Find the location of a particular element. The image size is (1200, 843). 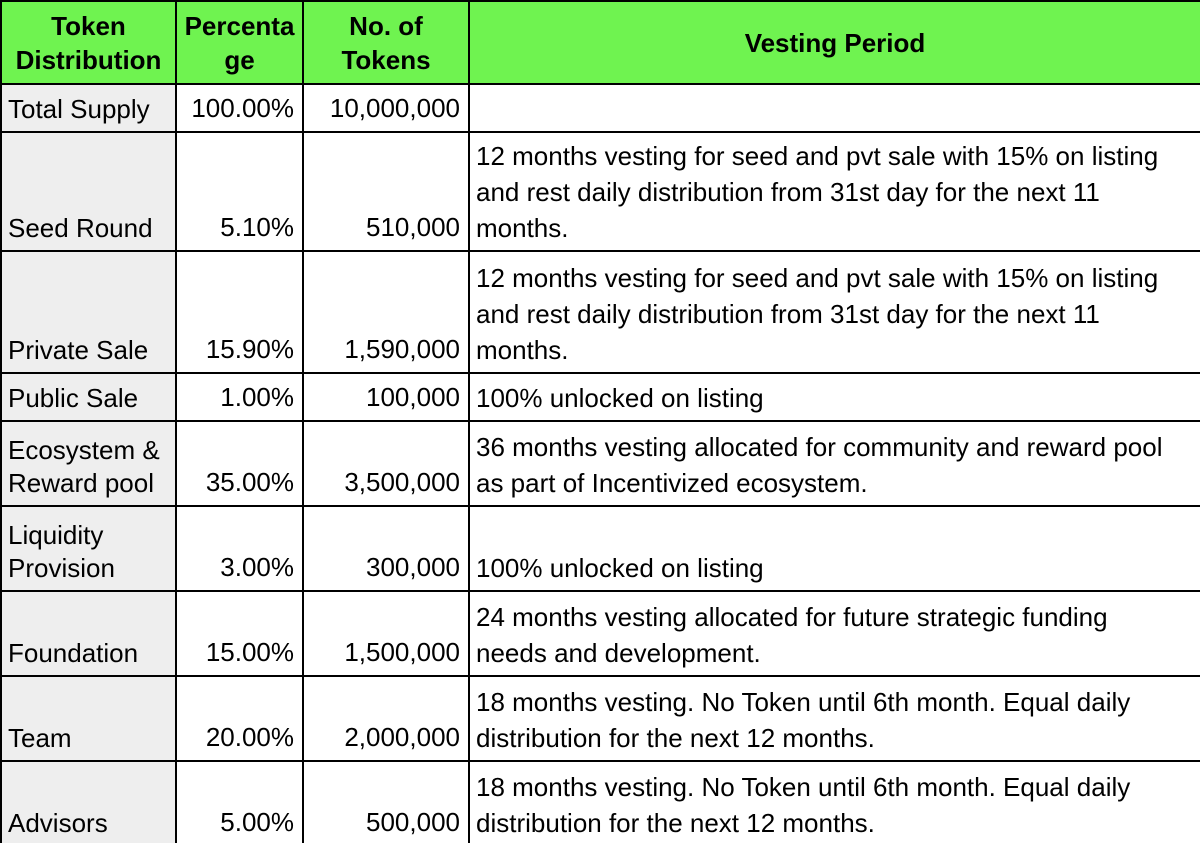

row-label-cell: Advisors is located at coordinates (88, 801).